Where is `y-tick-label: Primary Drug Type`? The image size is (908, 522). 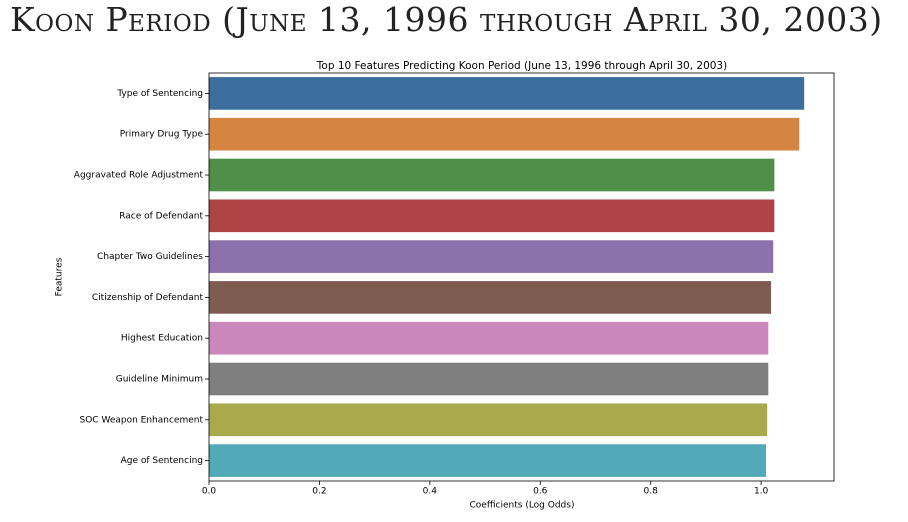
y-tick-label: Primary Drug Type is located at coordinates (162, 135).